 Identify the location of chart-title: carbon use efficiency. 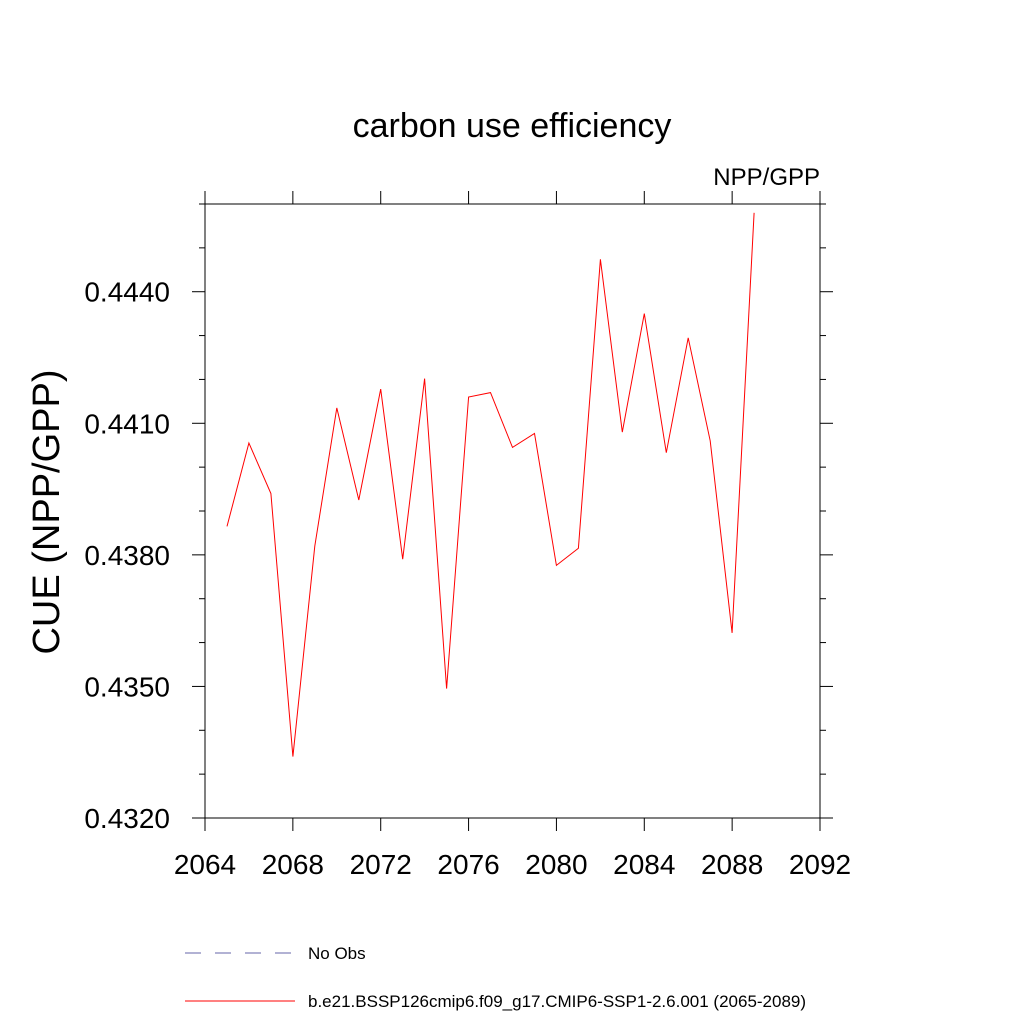
(512, 126).